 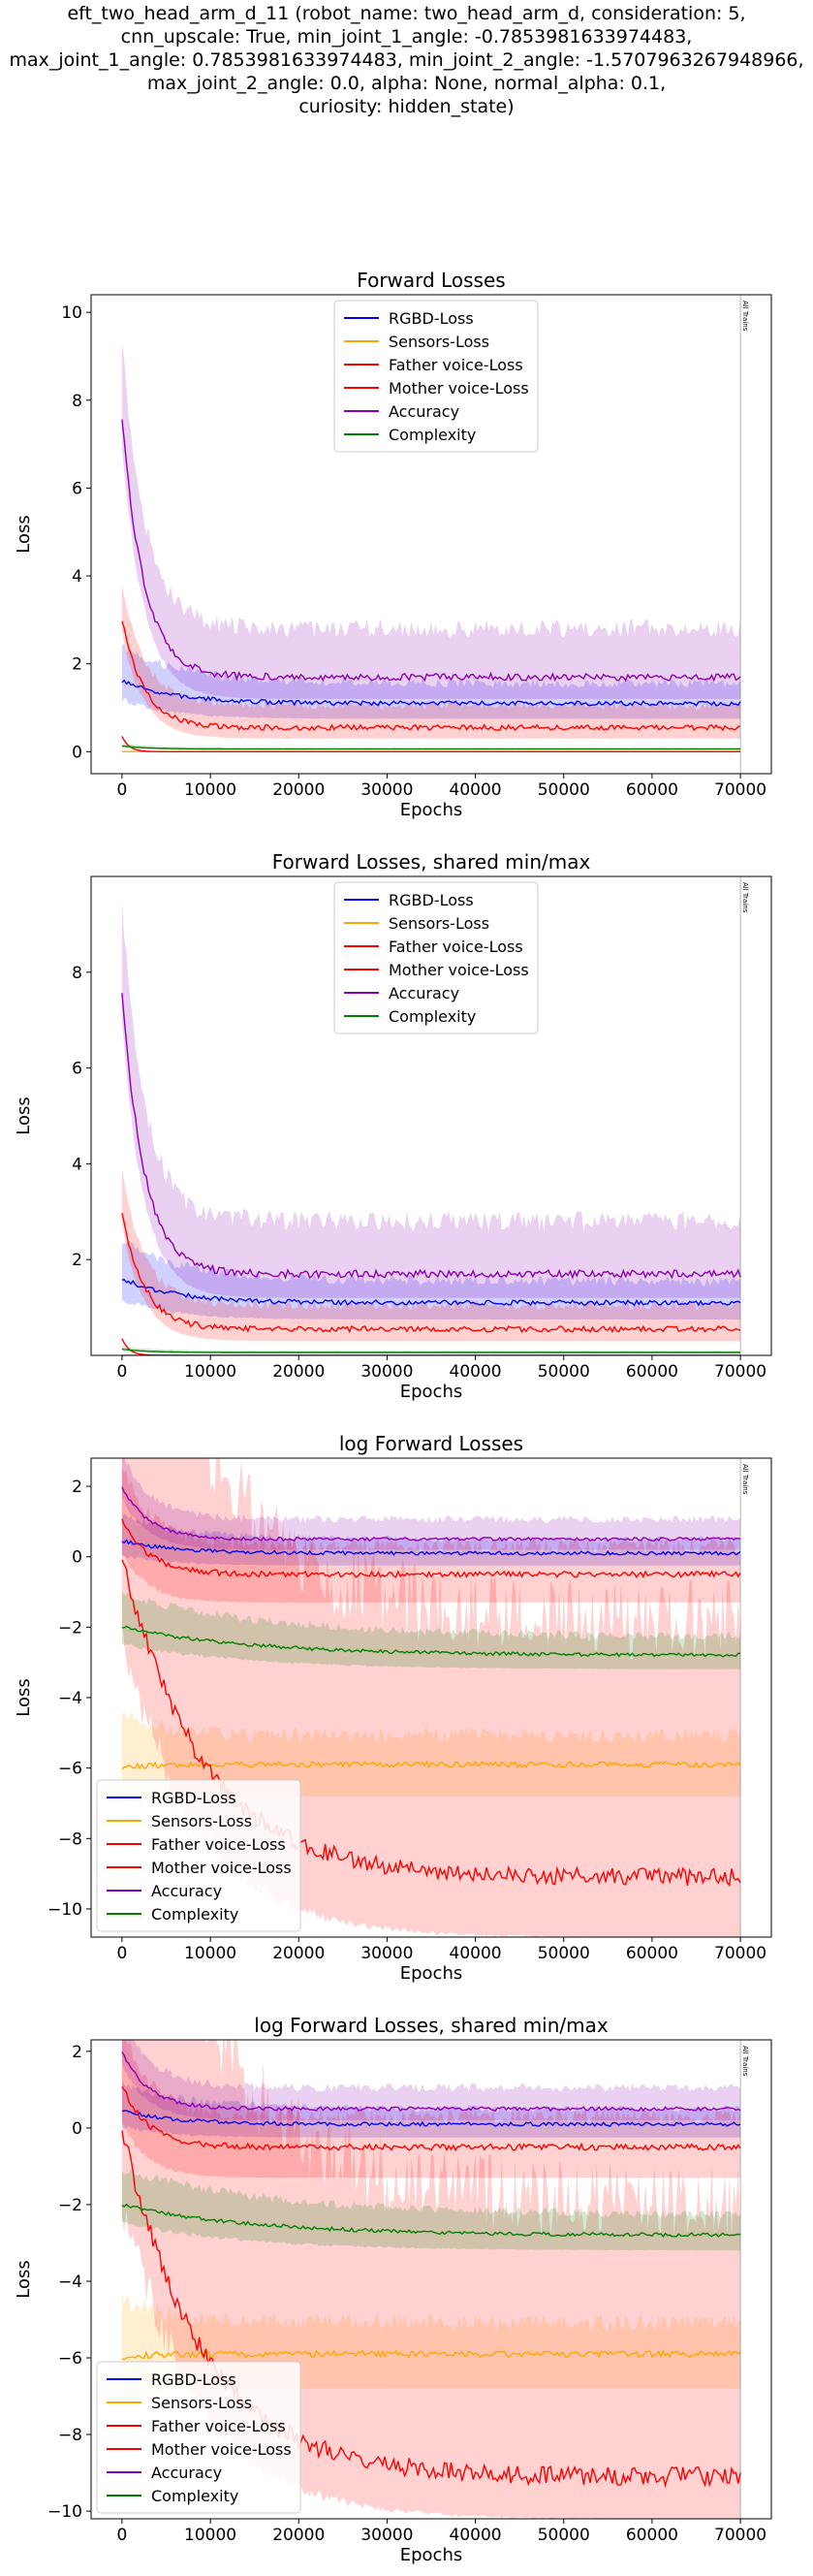 I want to click on series-line-mother-voice-loss, so click(x=431, y=744).